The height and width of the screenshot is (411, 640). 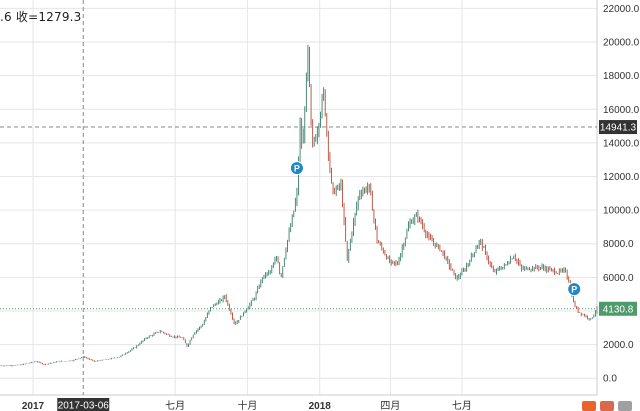 What do you see at coordinates (390, 405) in the screenshot?
I see `x-tick-label: 四月` at bounding box center [390, 405].